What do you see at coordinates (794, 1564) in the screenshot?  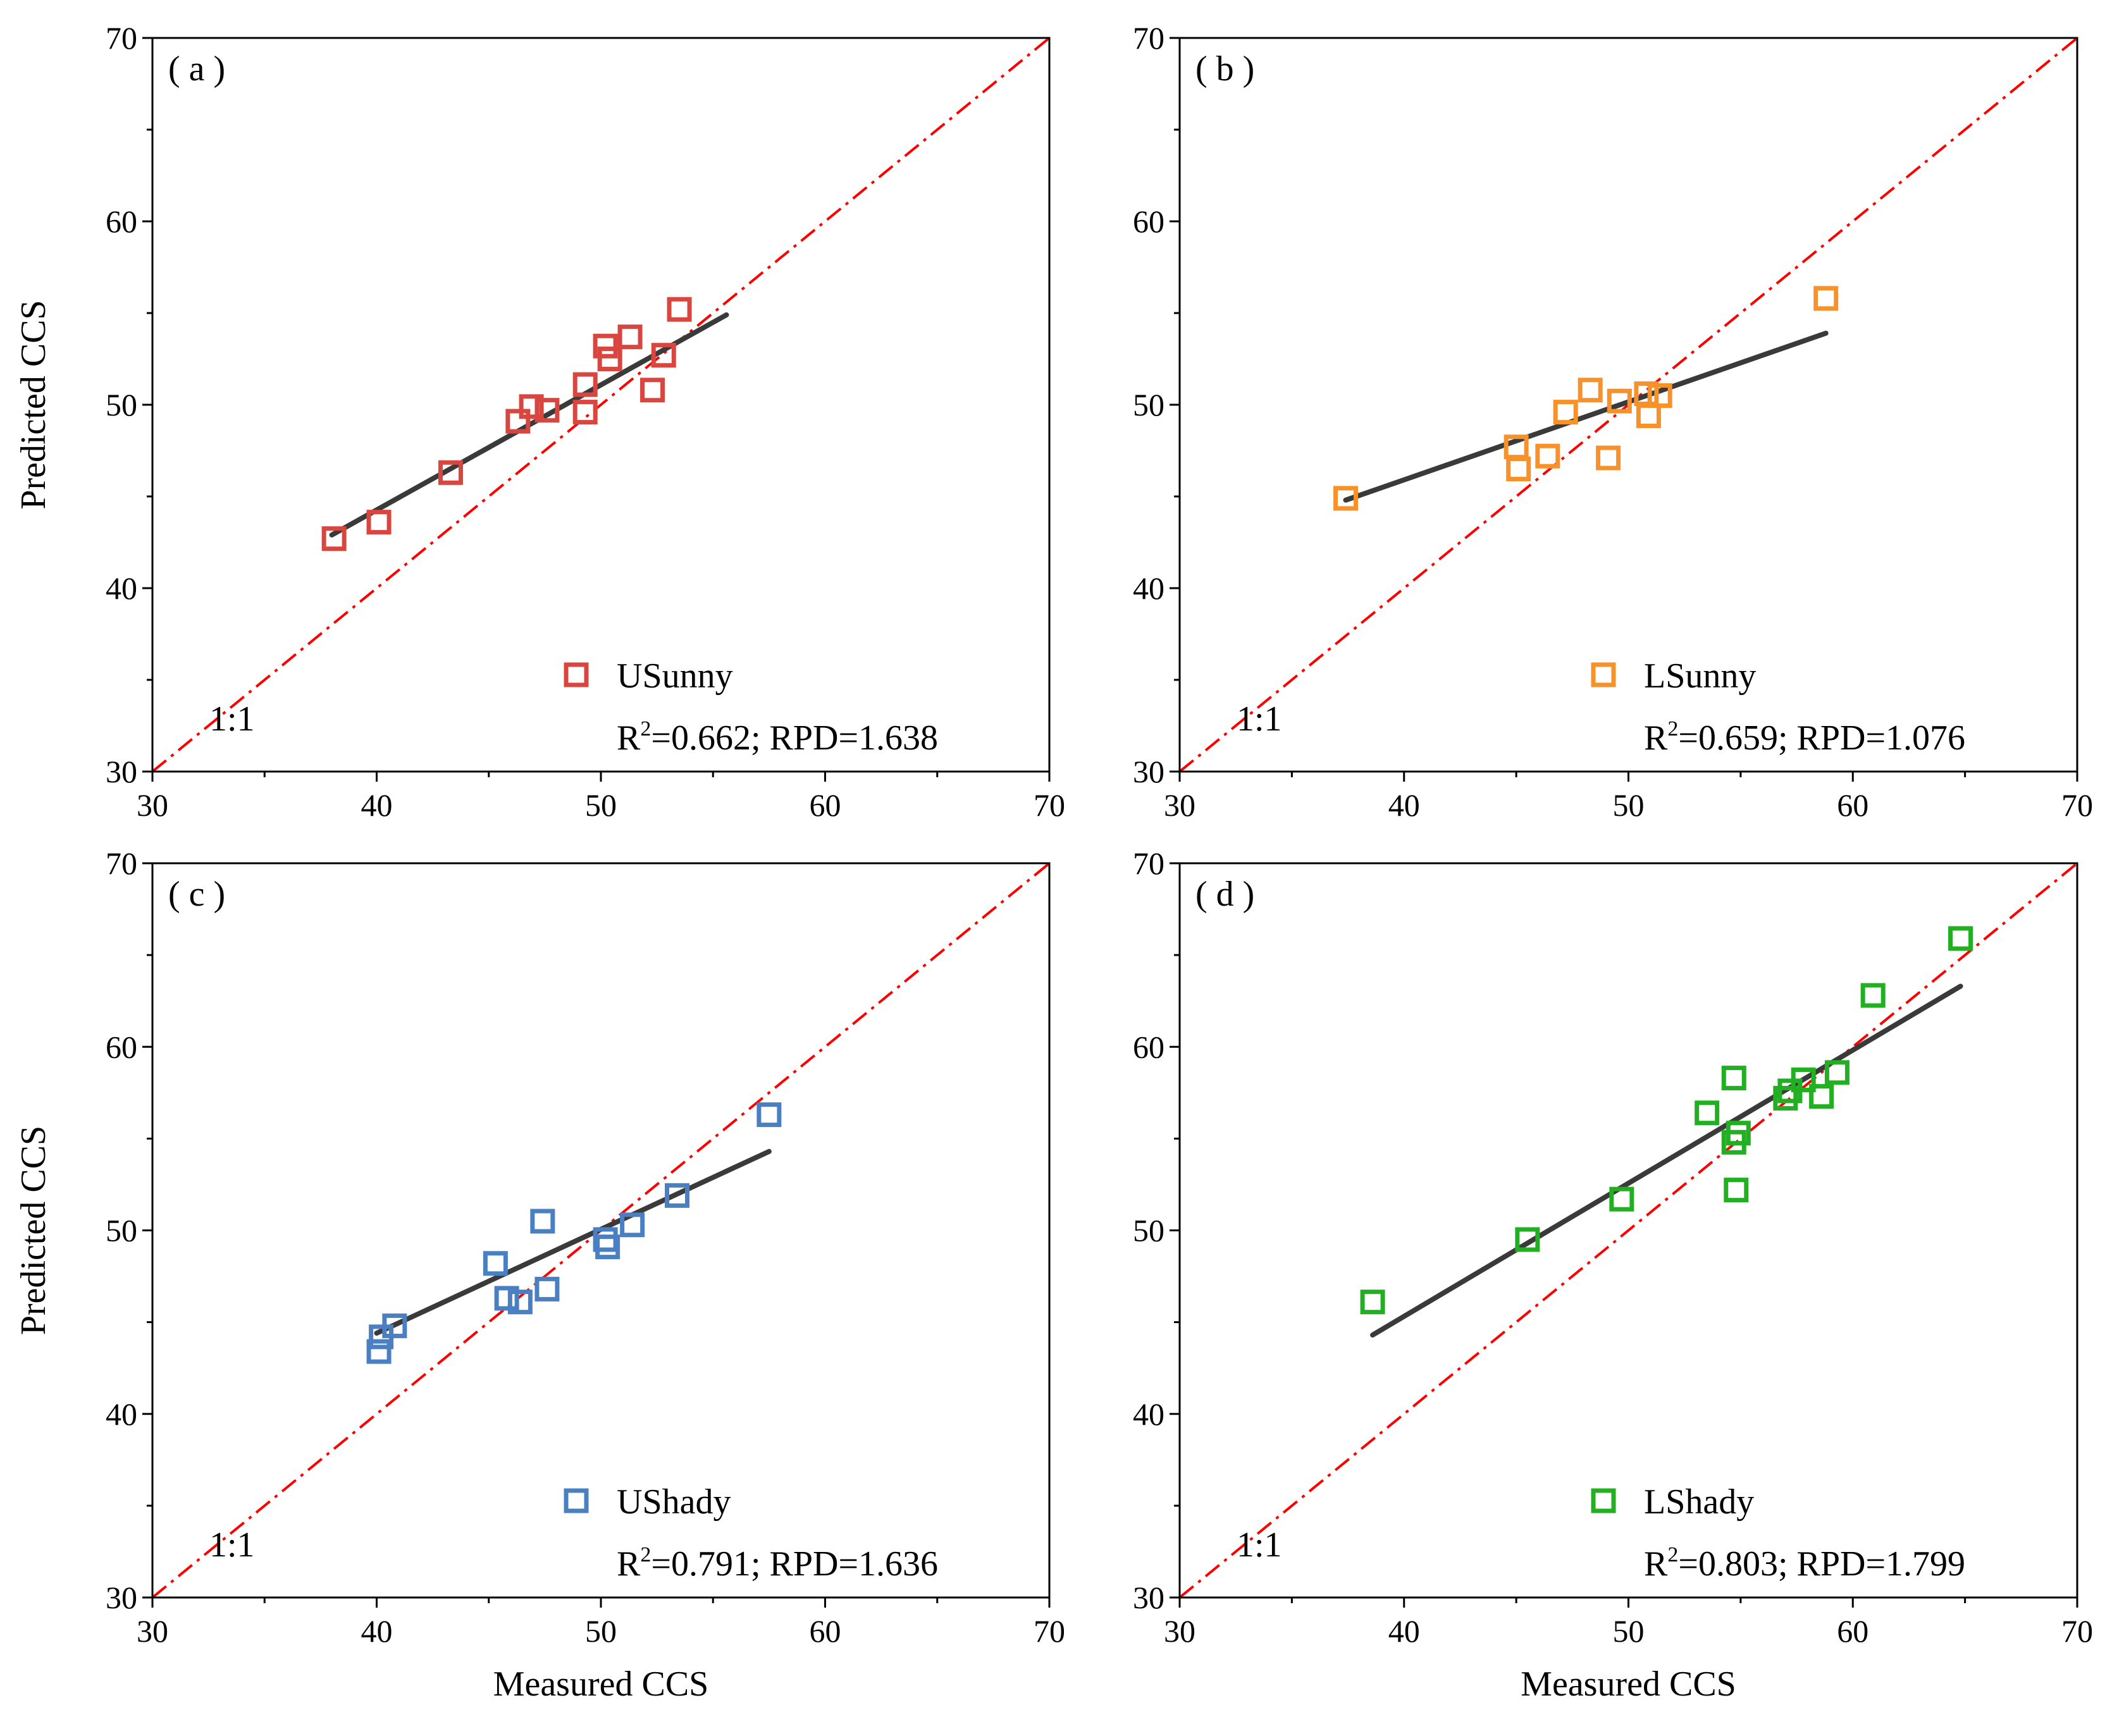 I see `stats-value: =0.791; RPD=1.636` at bounding box center [794, 1564].